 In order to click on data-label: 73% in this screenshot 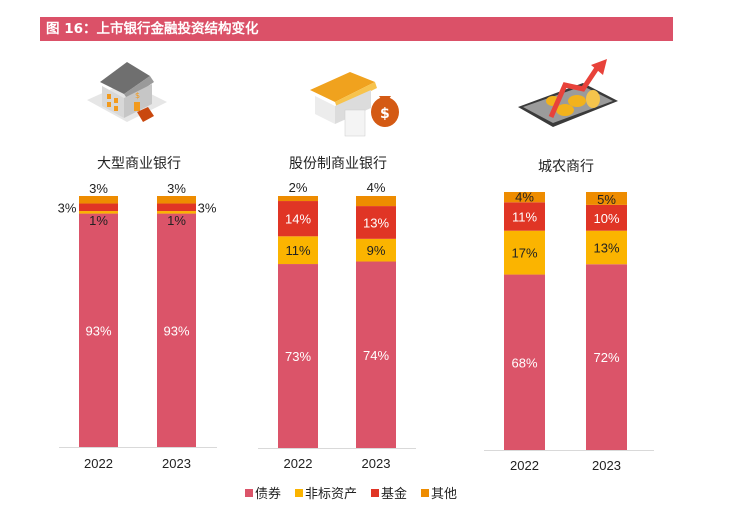, I will do `click(298, 356)`.